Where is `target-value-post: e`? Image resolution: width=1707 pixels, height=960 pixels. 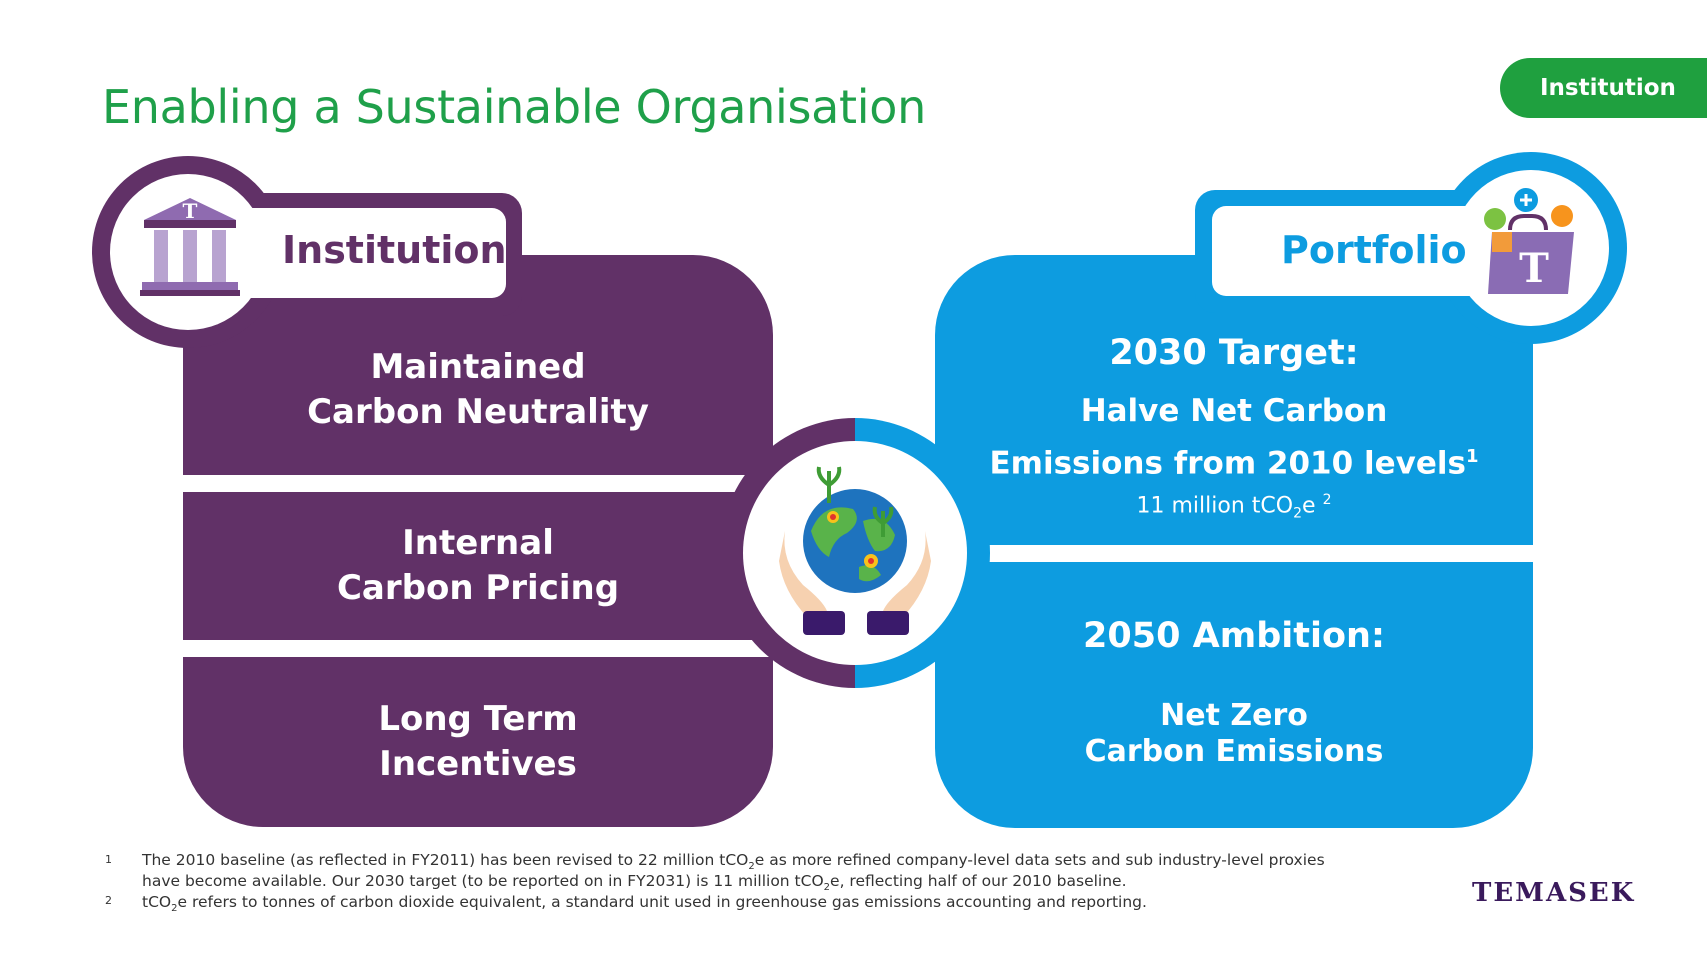 target-value-post: e is located at coordinates (1309, 506).